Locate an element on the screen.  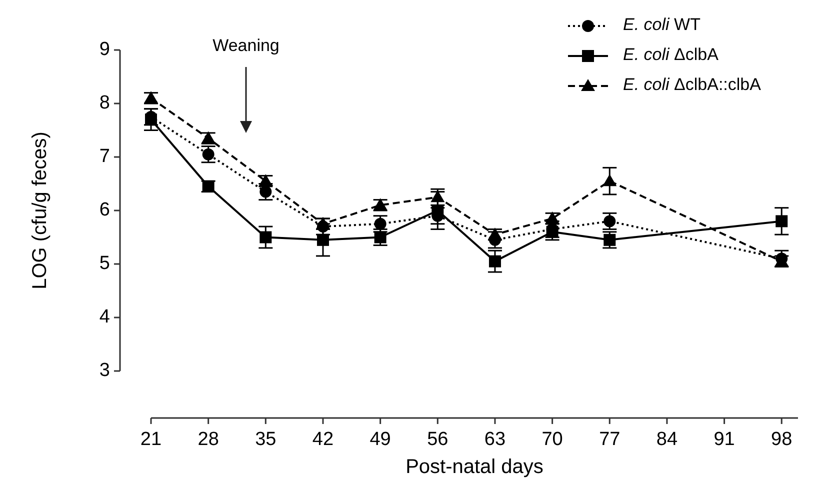
x-tick-label: 91 is located at coordinates (724, 439).